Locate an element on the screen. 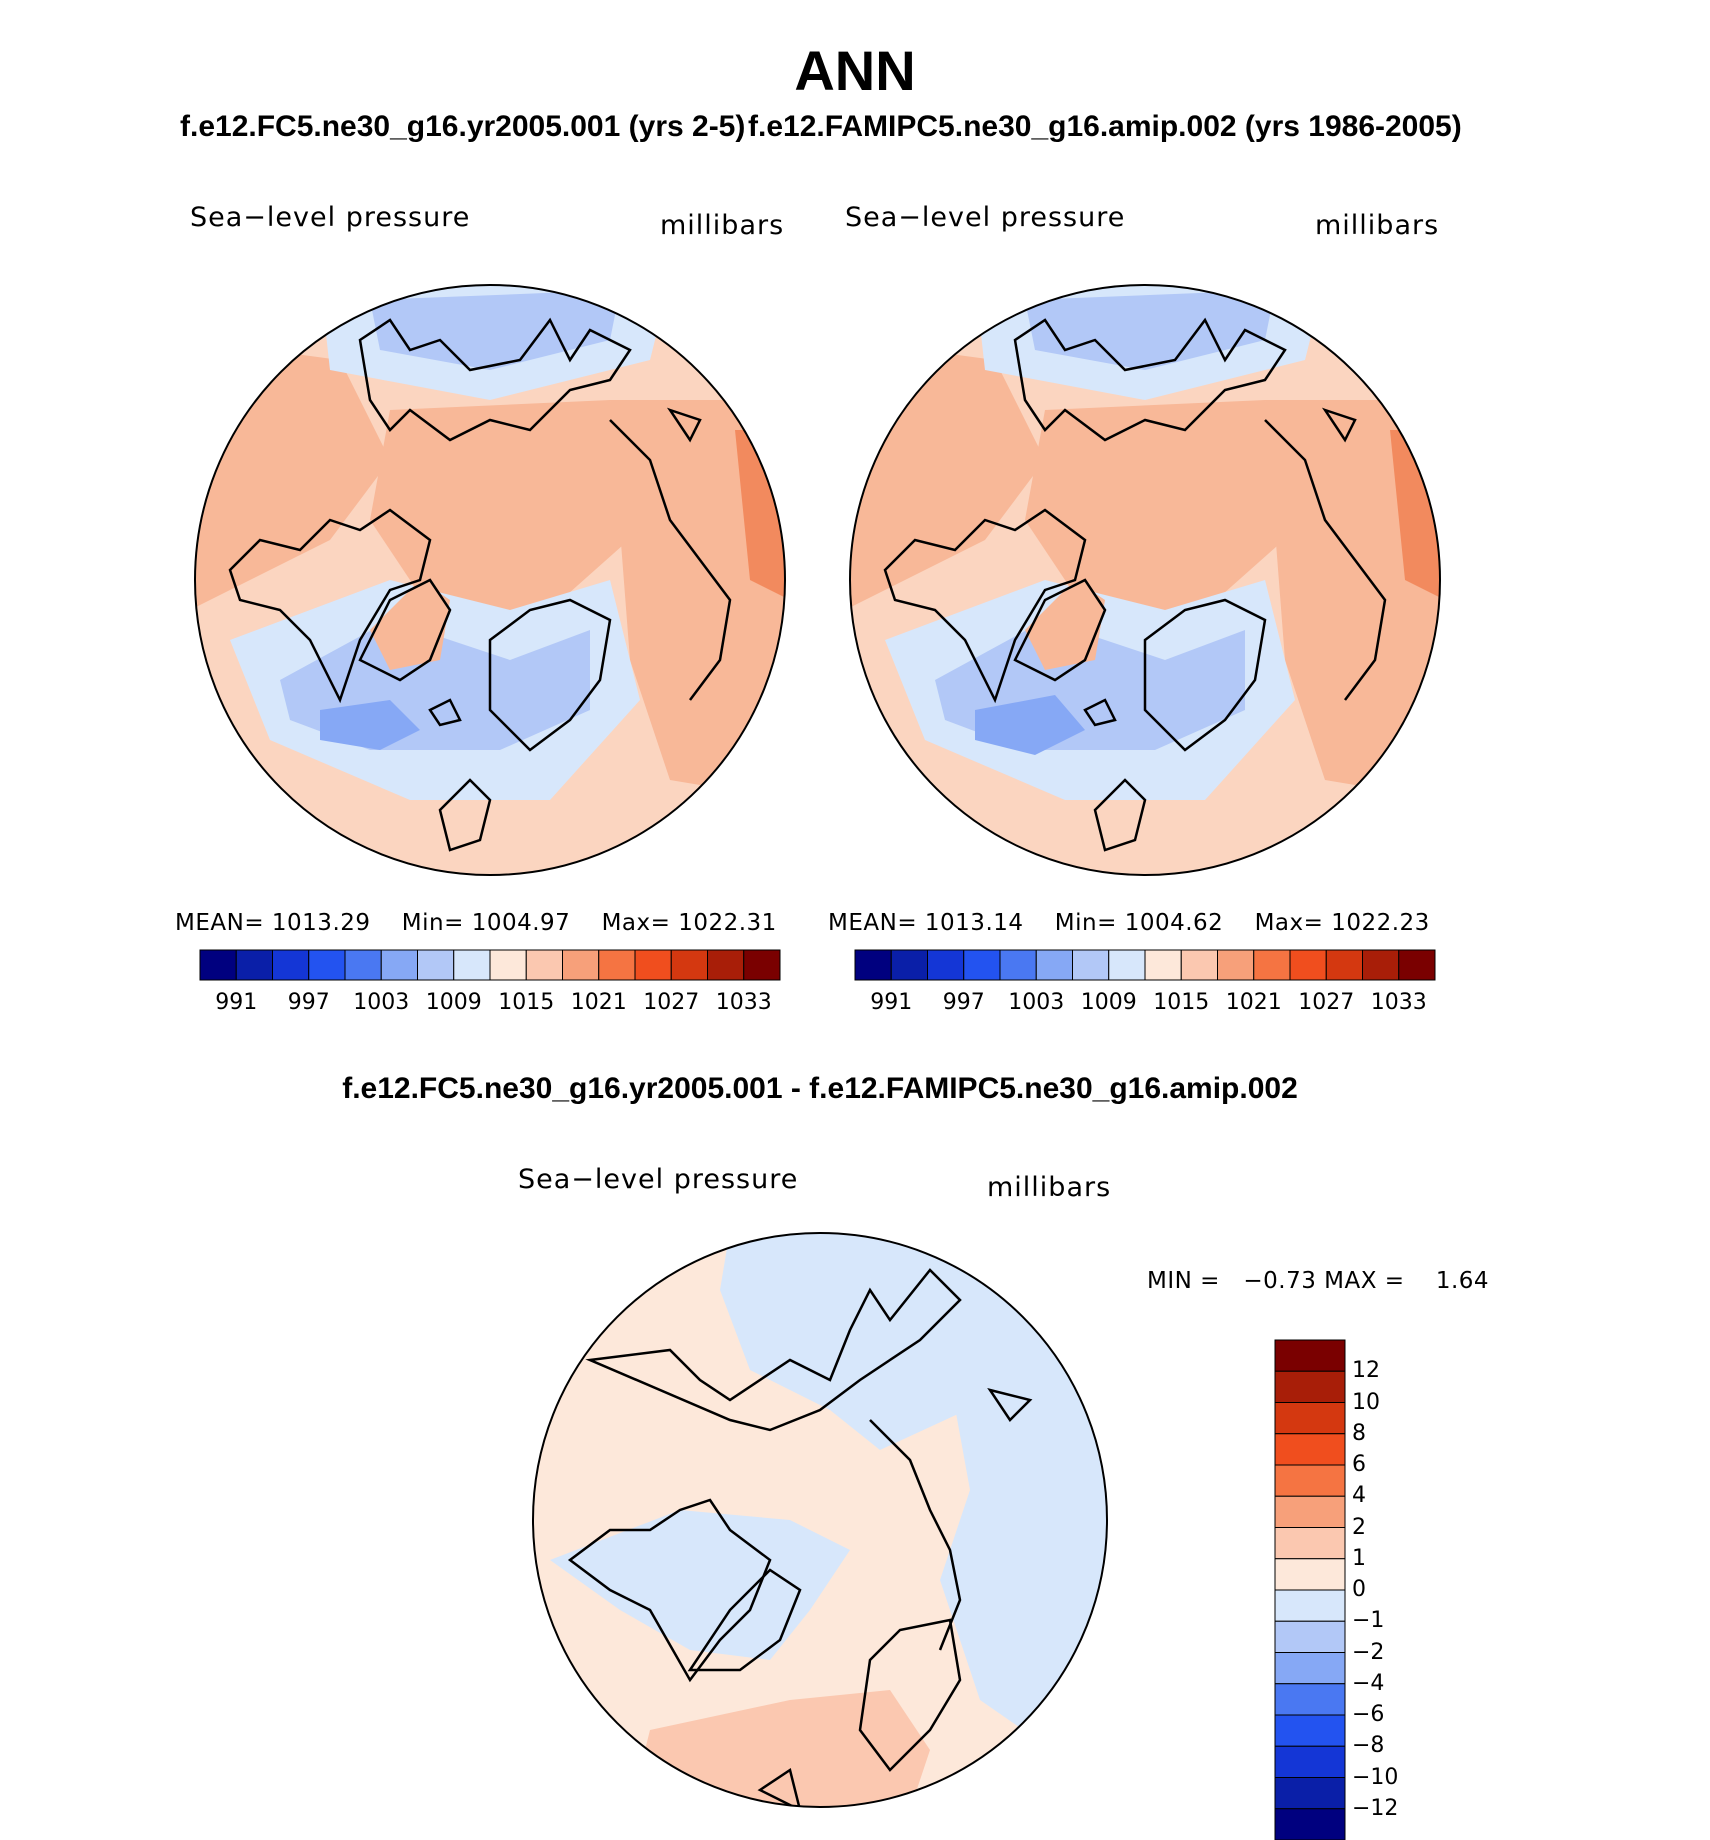 The height and width of the screenshot is (1840, 1710). panel-2-colorbar-tick-1: 997 is located at coordinates (963, 1002).